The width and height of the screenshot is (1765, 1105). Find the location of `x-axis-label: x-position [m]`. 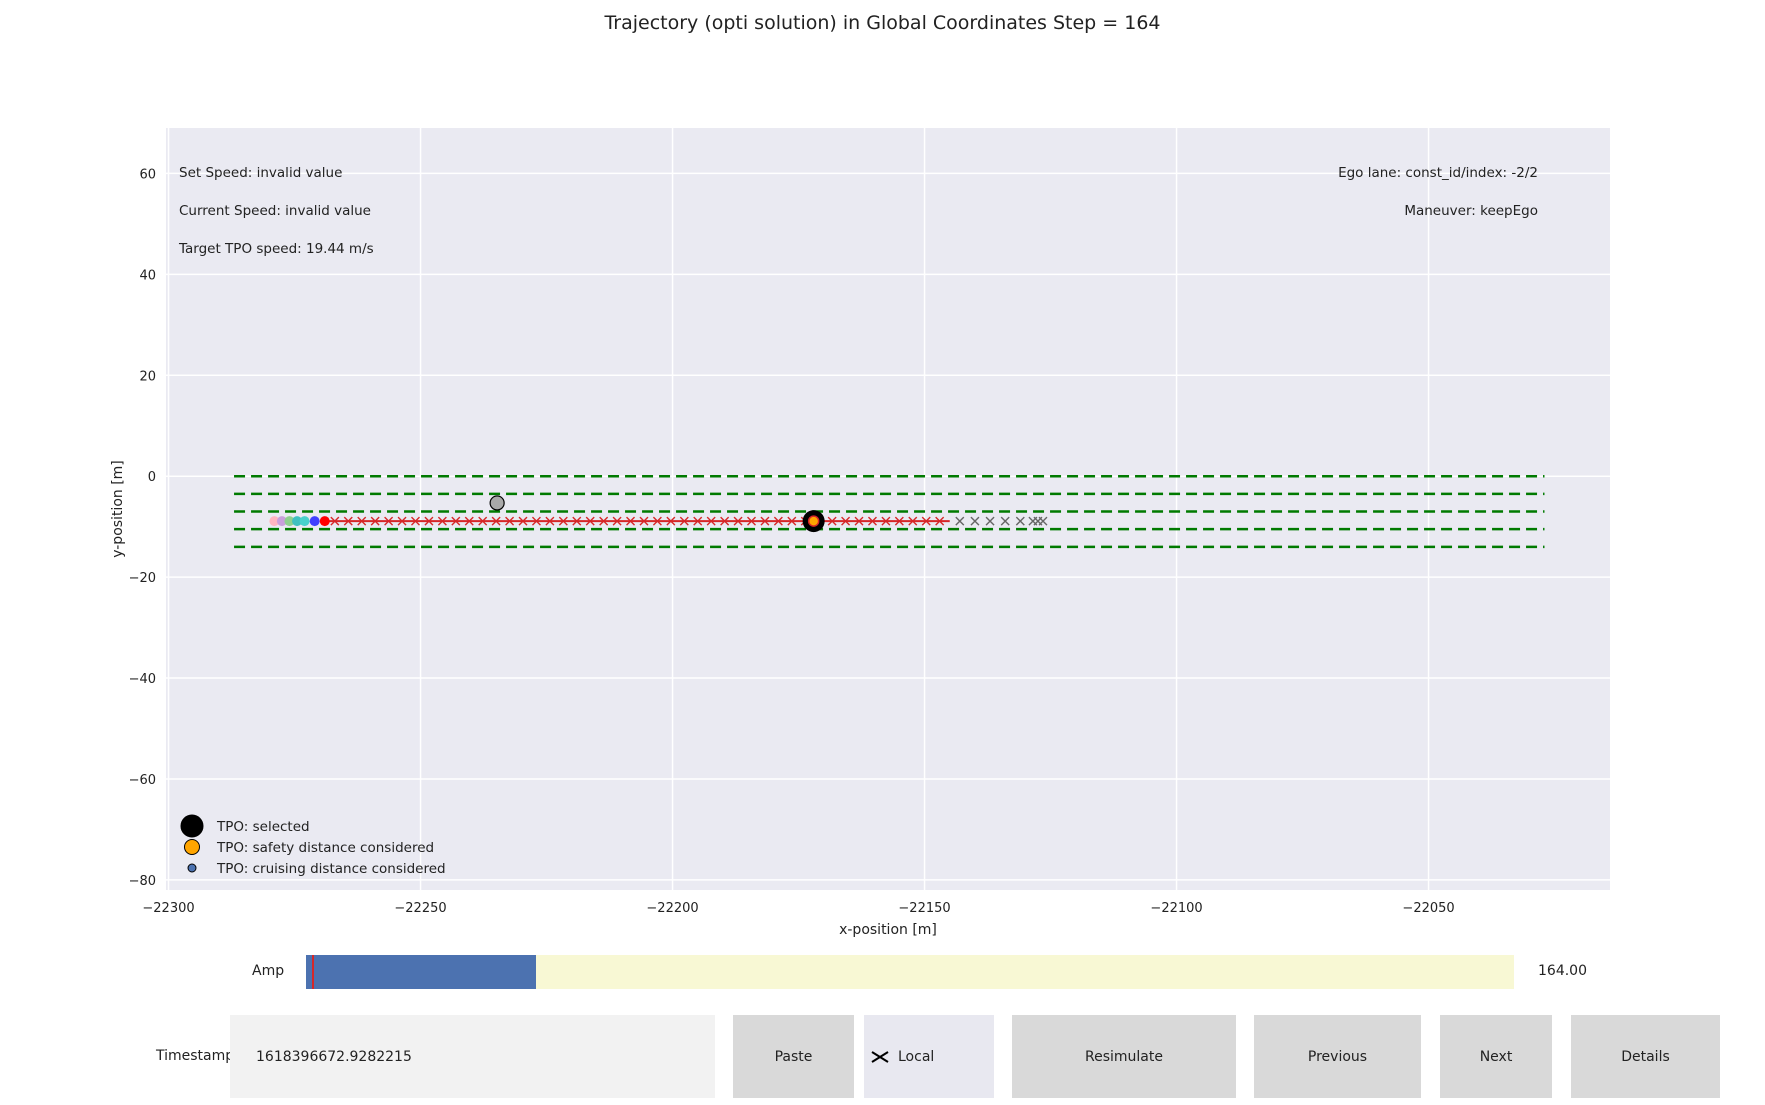

x-axis-label: x-position [m] is located at coordinates (888, 930).